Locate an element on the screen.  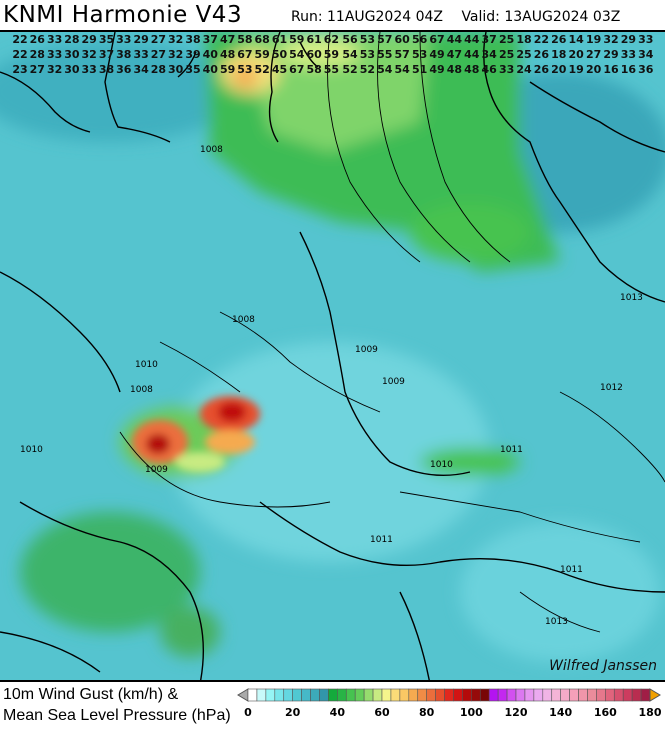
gust-value: 18 is located at coordinates (523, 39).